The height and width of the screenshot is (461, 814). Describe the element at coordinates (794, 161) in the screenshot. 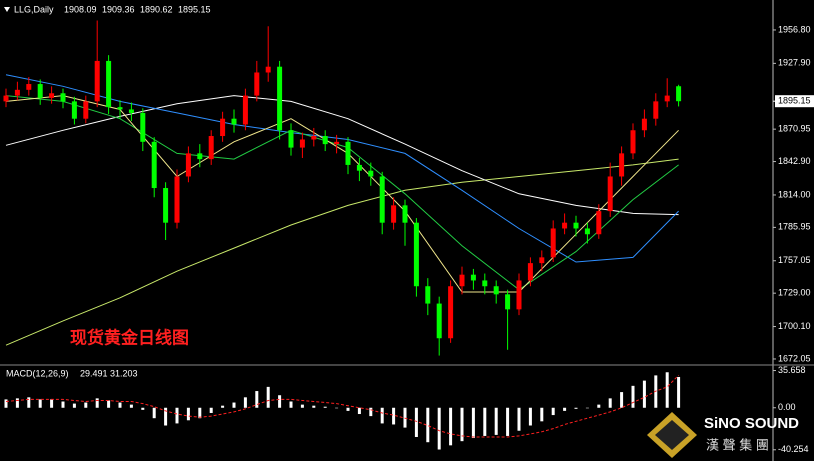

I see `y-tick-label: 1842.90` at that location.